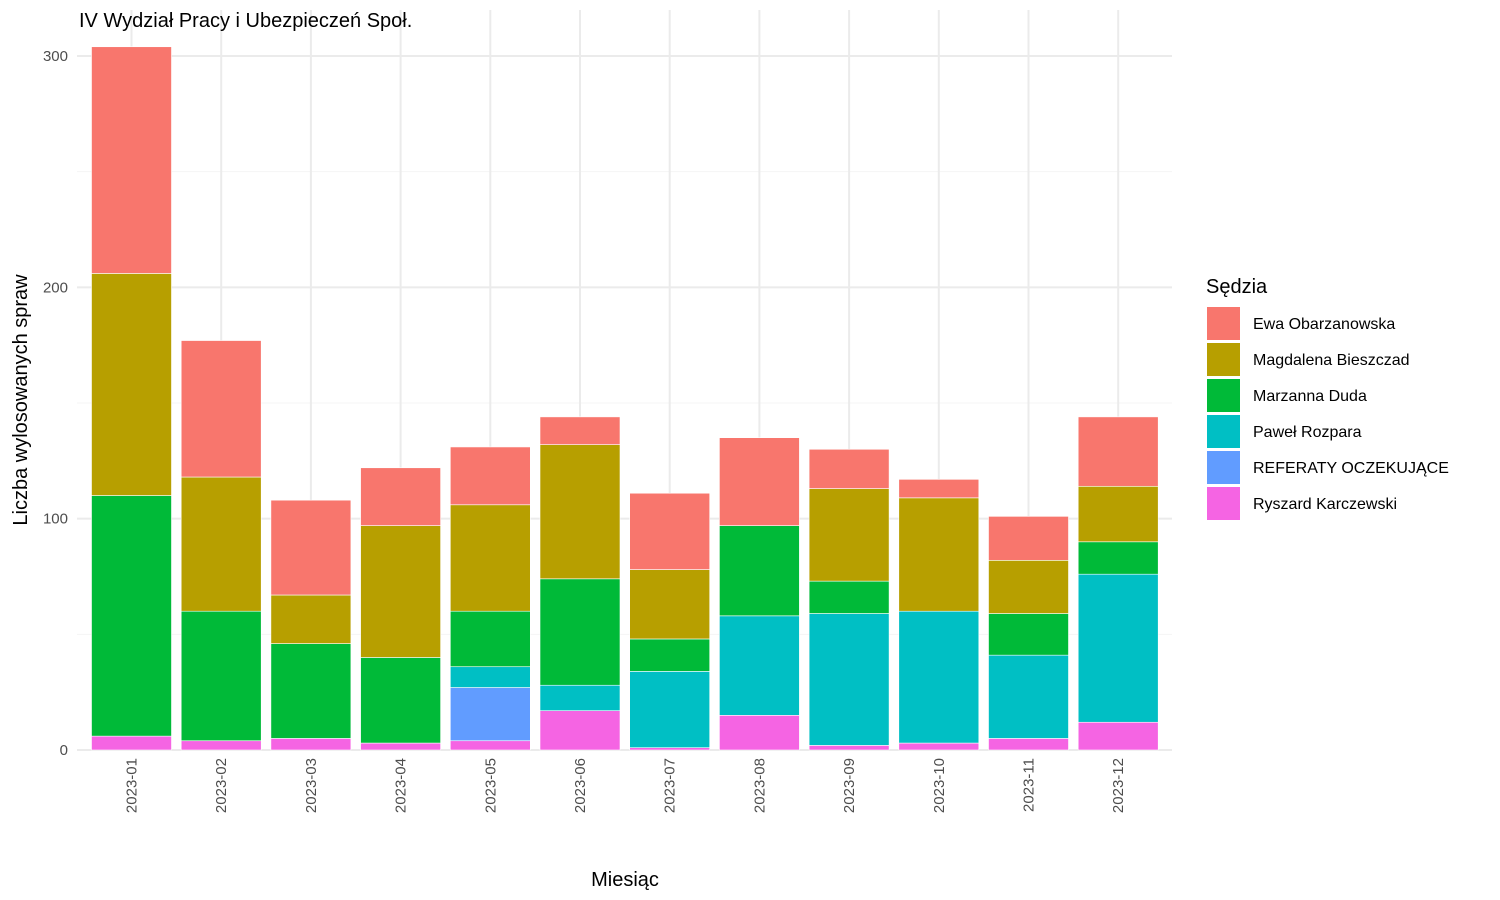 The width and height of the screenshot is (1500, 900). Describe the element at coordinates (759, 785) in the screenshot. I see `x-tick-label: 2023-08` at that location.